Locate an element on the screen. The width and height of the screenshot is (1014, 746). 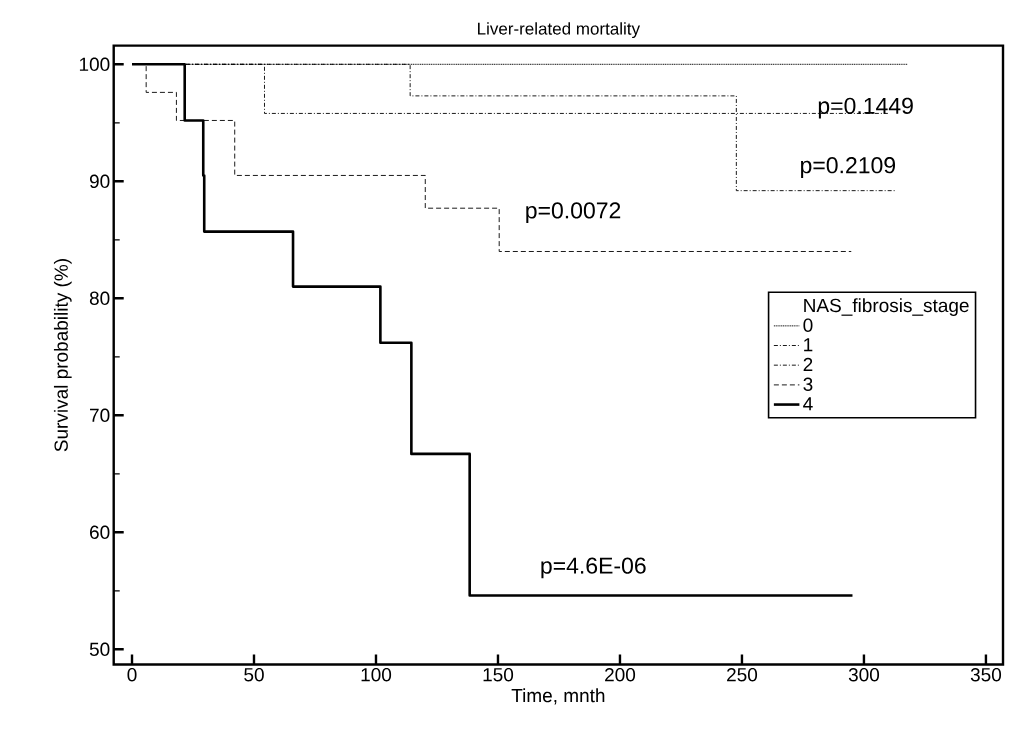
x-tick-label: 0 is located at coordinates (132, 675).